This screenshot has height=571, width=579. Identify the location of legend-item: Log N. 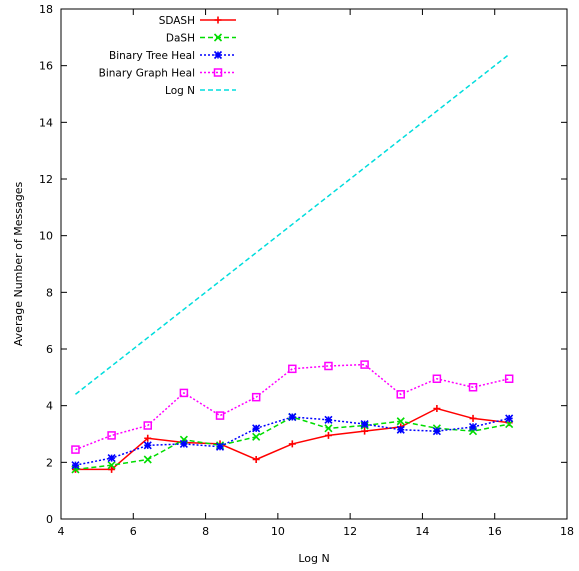
(200, 91).